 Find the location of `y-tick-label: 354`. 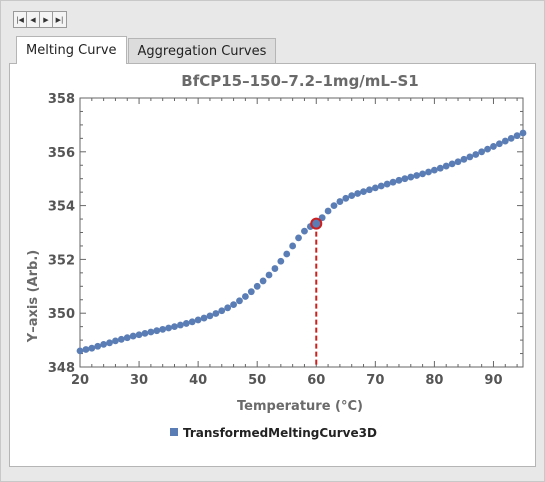

y-tick-label: 354 is located at coordinates (61, 207).